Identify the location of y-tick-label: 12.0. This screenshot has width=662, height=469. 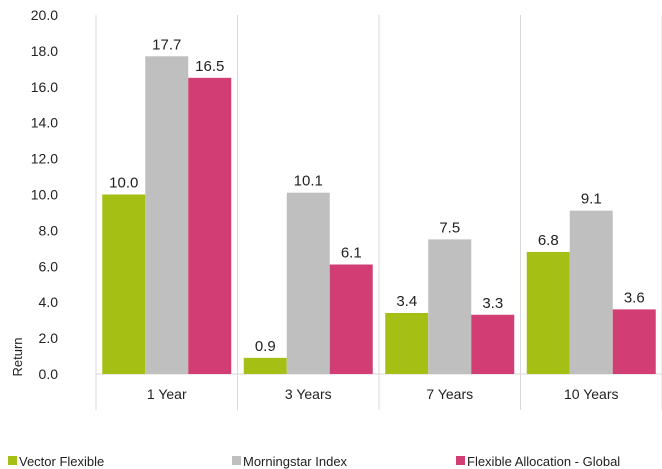
(44, 159).